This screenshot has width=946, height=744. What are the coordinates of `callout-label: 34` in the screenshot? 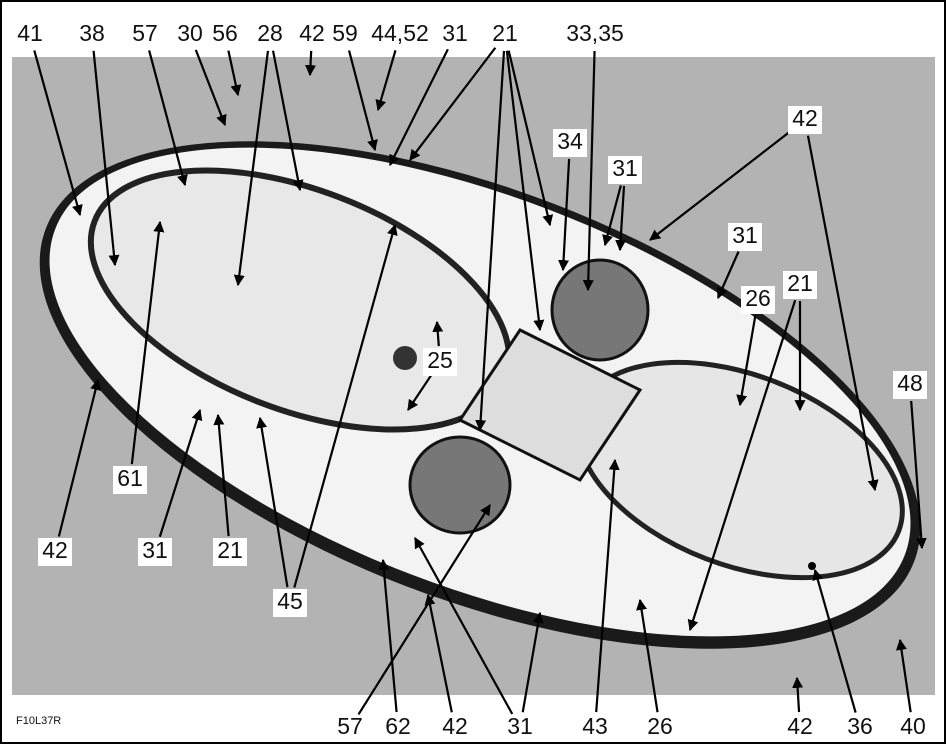 It's located at (570, 141).